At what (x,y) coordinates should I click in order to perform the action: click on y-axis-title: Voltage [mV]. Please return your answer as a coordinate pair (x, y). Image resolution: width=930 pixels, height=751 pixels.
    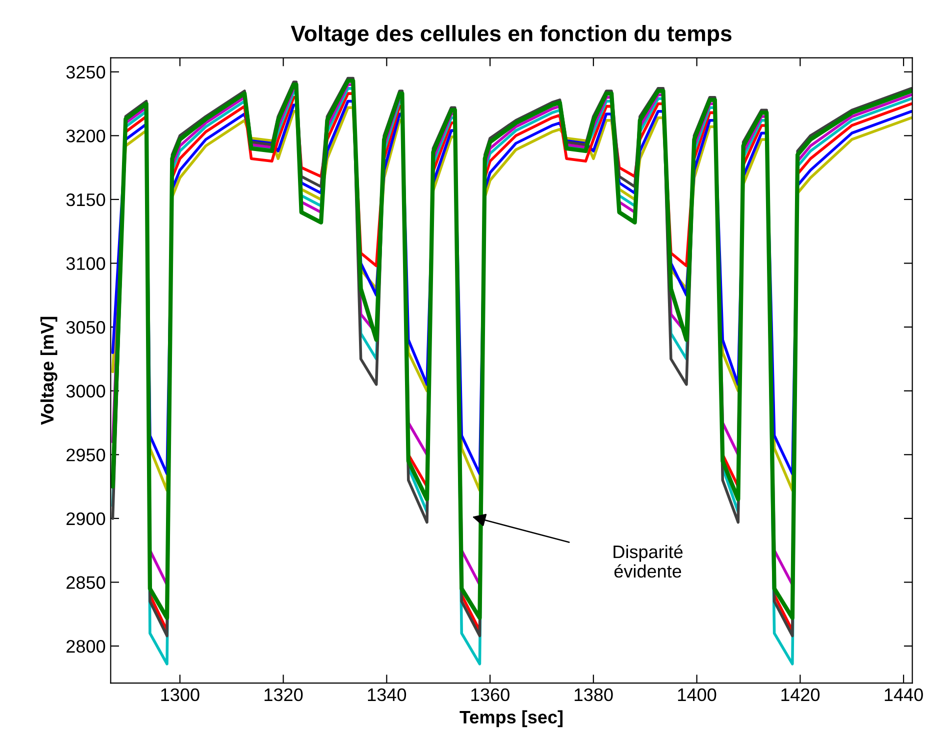
    Looking at the image, I should click on (49, 370).